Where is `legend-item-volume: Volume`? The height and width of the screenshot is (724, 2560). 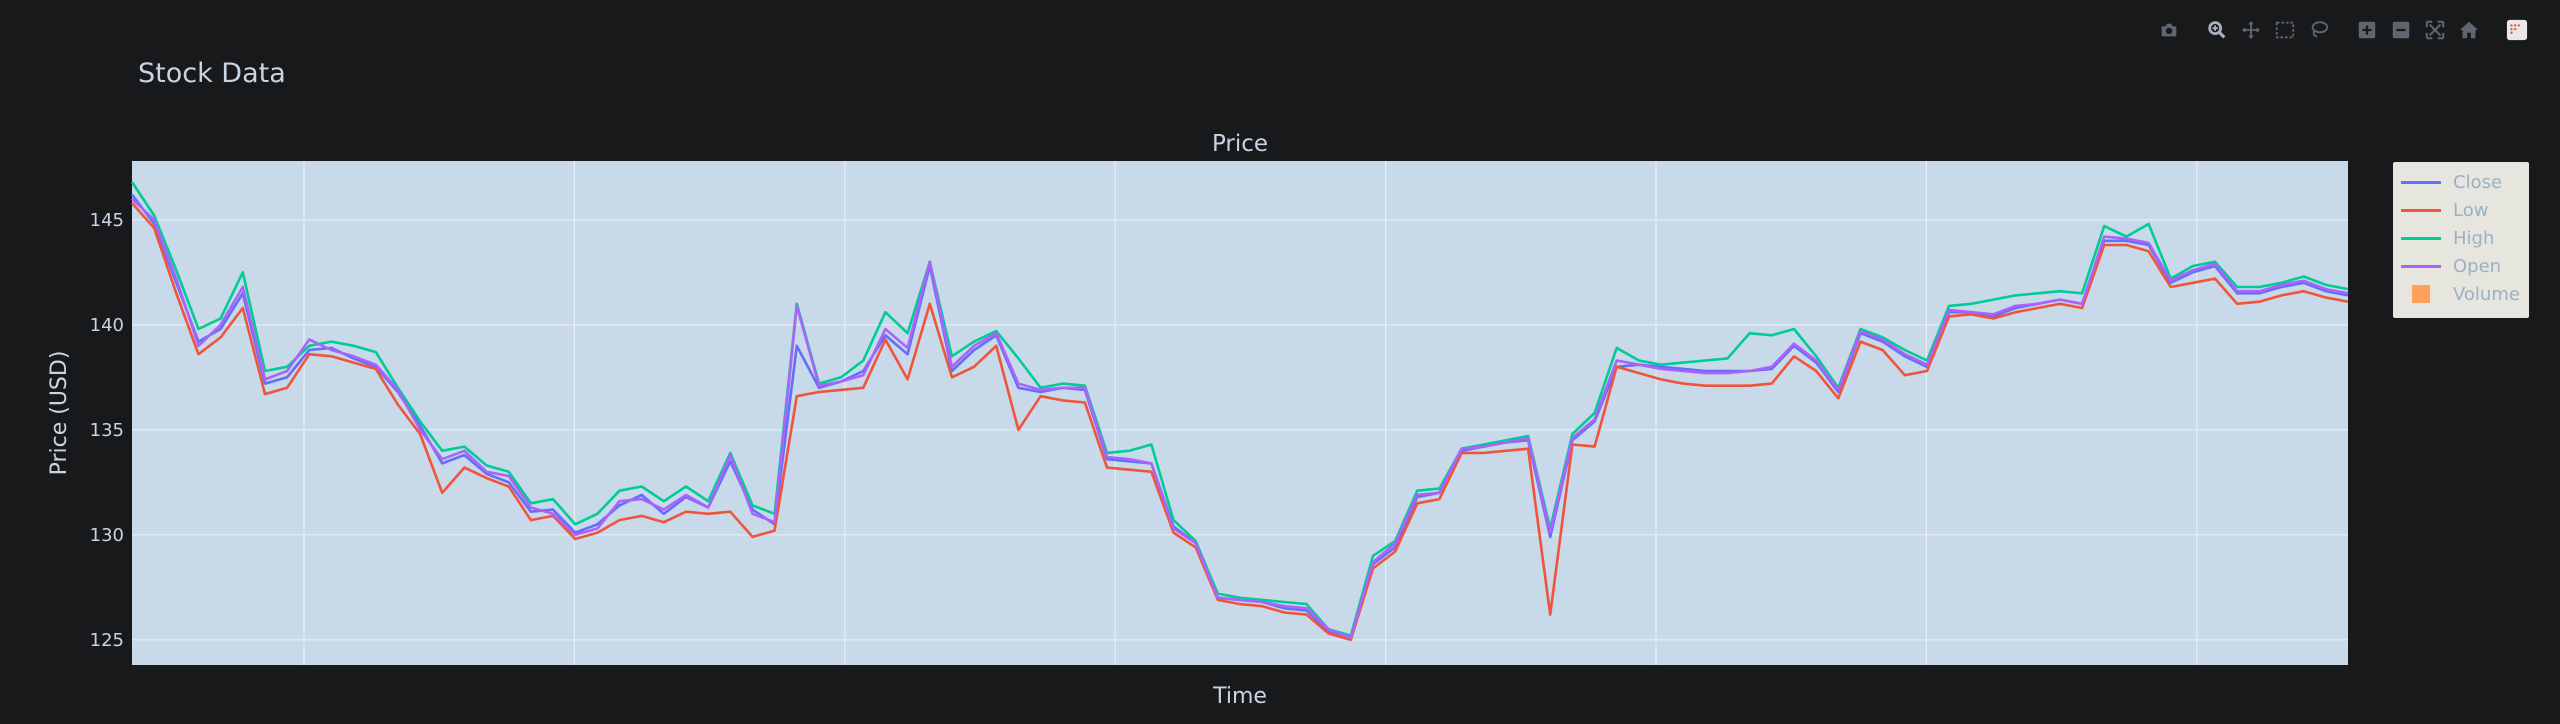
legend-item-volume: Volume is located at coordinates (2460, 294).